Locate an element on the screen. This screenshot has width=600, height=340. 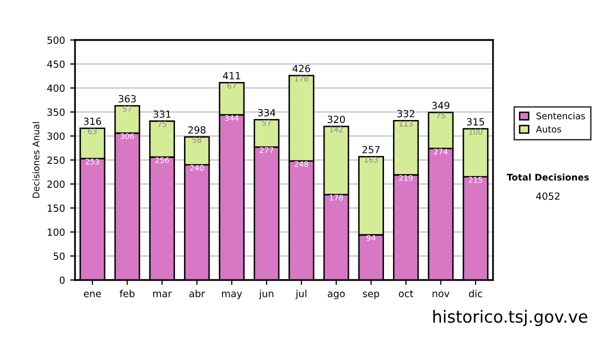
total-label: 298 is located at coordinates (197, 130).